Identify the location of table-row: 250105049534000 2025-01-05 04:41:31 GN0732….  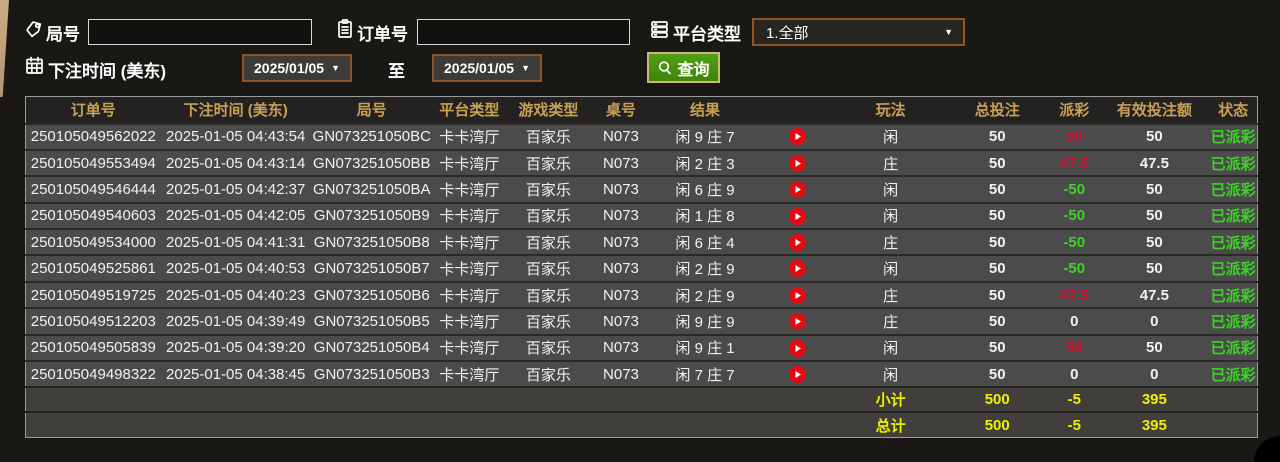
(641, 242).